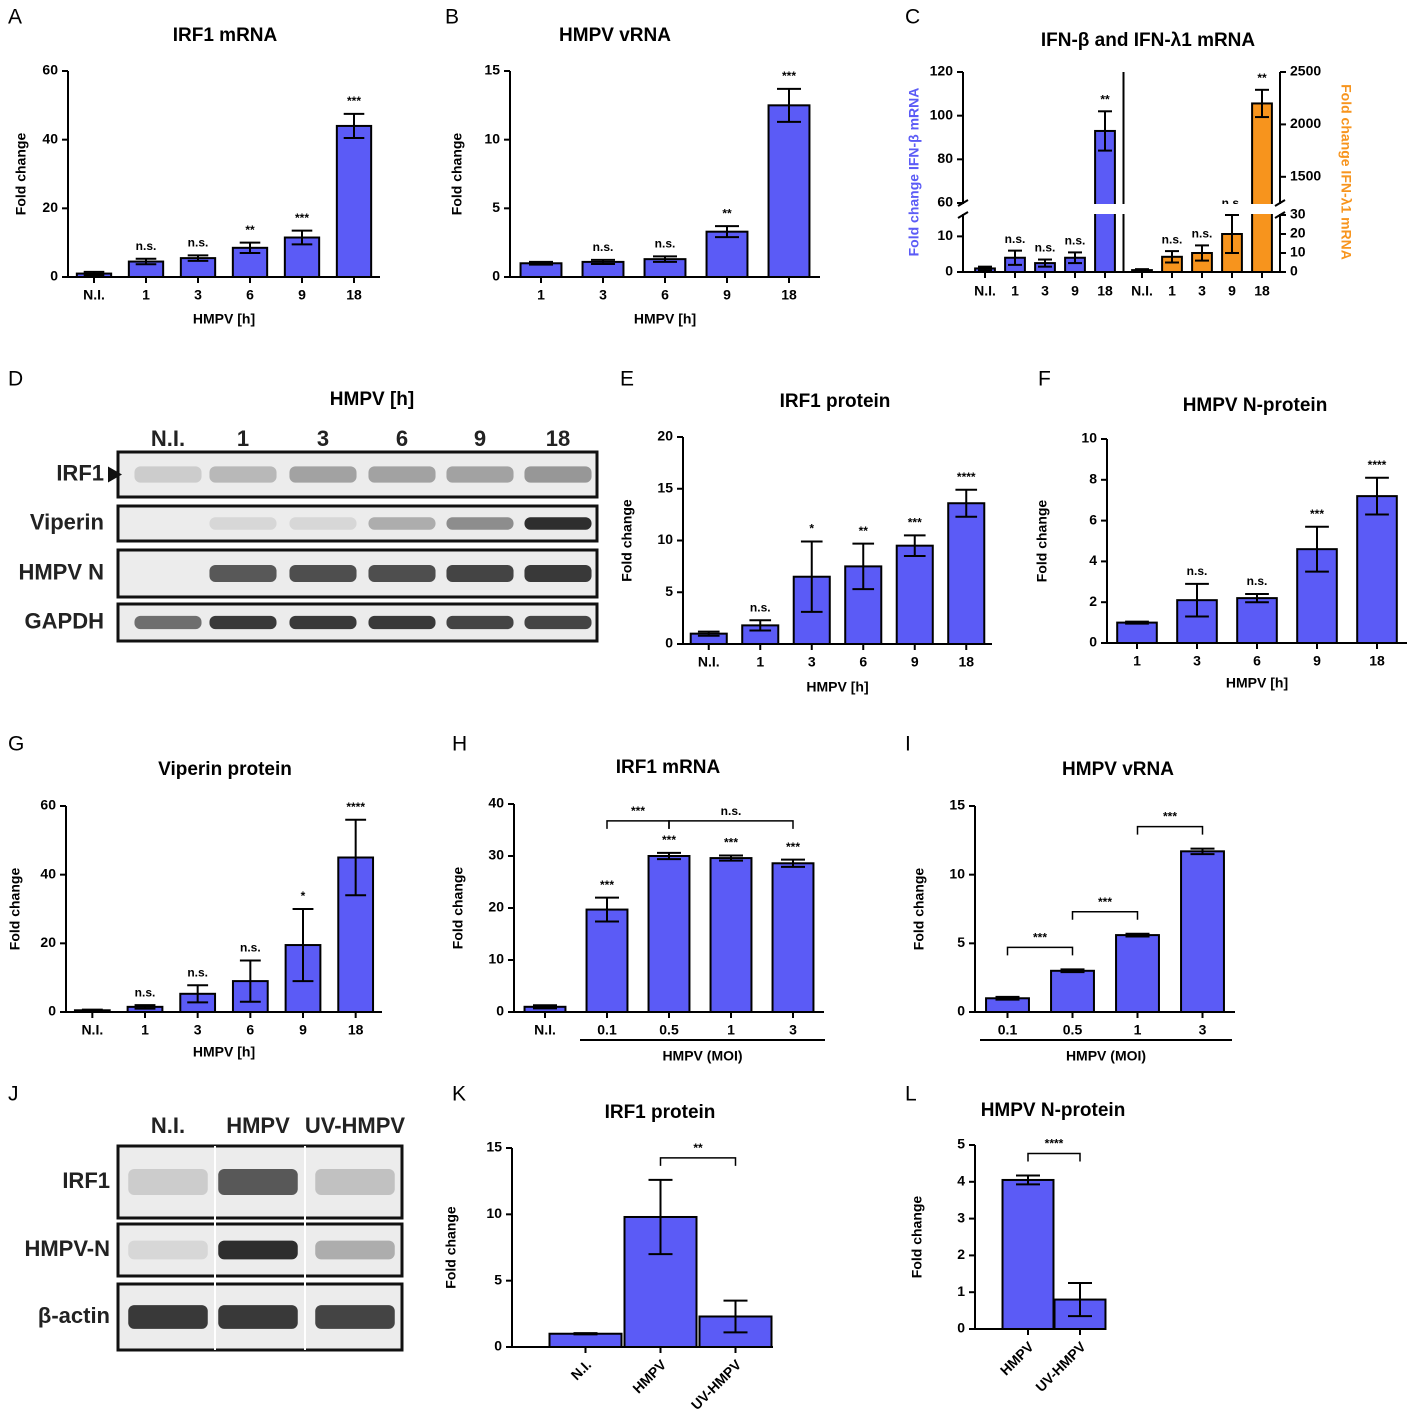  I want to click on panel-letter: K, so click(459, 1094).